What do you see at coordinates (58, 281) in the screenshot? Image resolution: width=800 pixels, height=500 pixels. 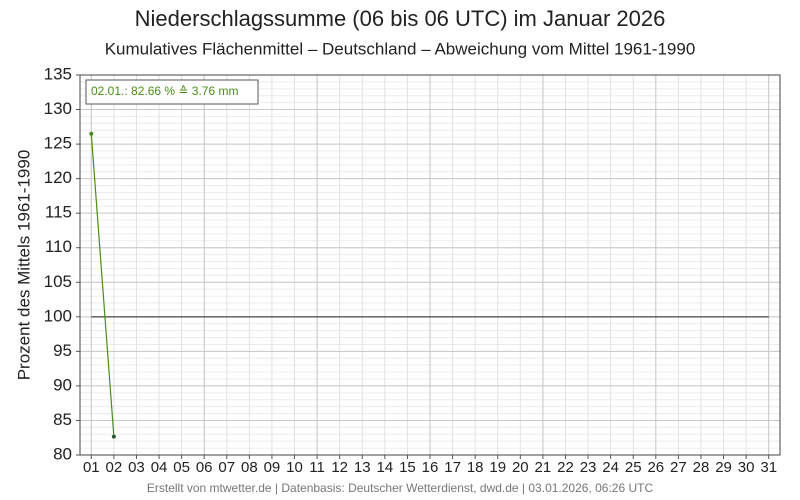 I see `y-tick-label: 105` at bounding box center [58, 281].